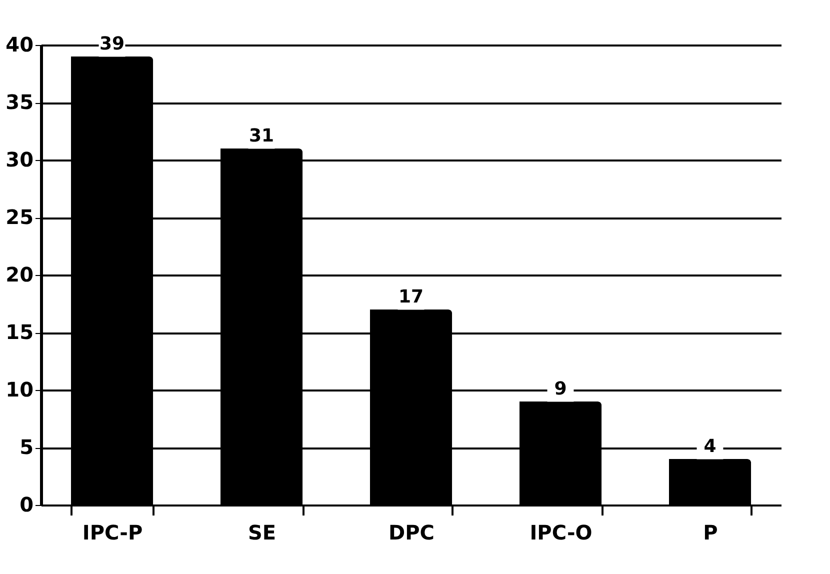 The width and height of the screenshot is (830, 574). What do you see at coordinates (262, 532) in the screenshot?
I see `x-tick-label: SE` at bounding box center [262, 532].